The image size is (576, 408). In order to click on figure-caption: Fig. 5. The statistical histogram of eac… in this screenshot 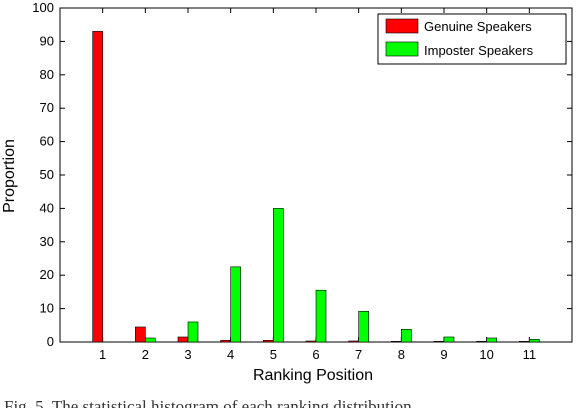, I will do `click(288, 400)`.